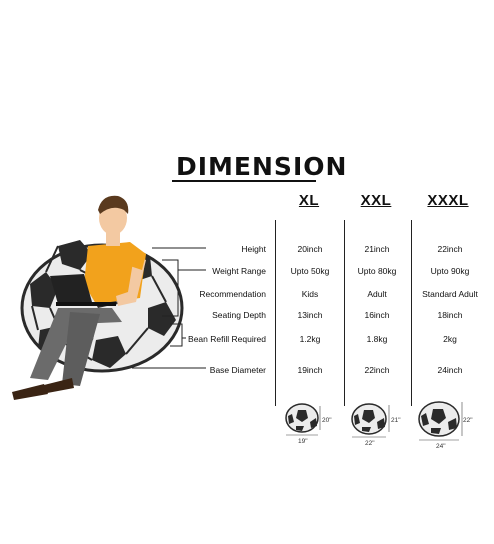  What do you see at coordinates (303, 441) in the screenshot?
I see `thumbnail-xl-width: 19"` at bounding box center [303, 441].